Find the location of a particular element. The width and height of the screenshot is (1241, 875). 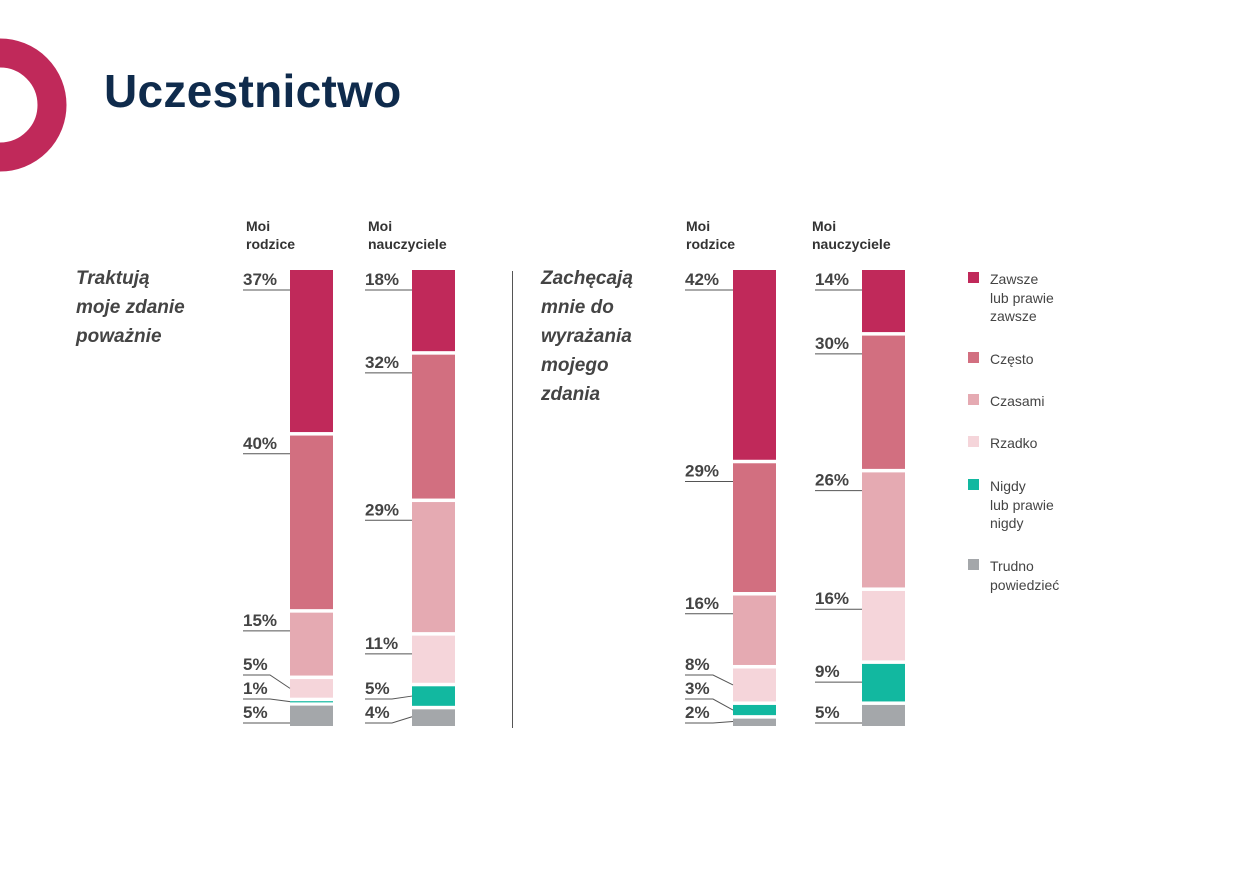

bar-segment-q1-teachers-often is located at coordinates (433, 426).